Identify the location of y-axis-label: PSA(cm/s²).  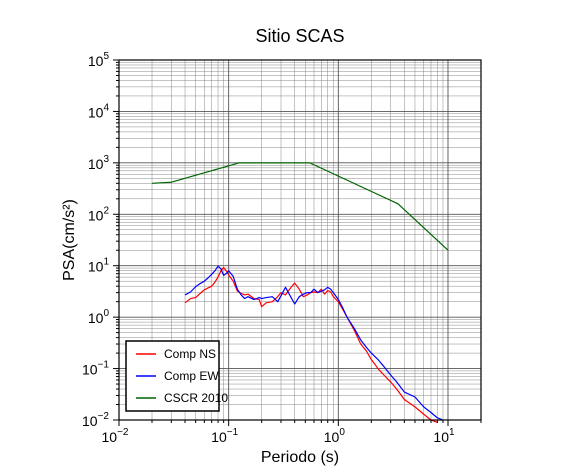
(69, 240).